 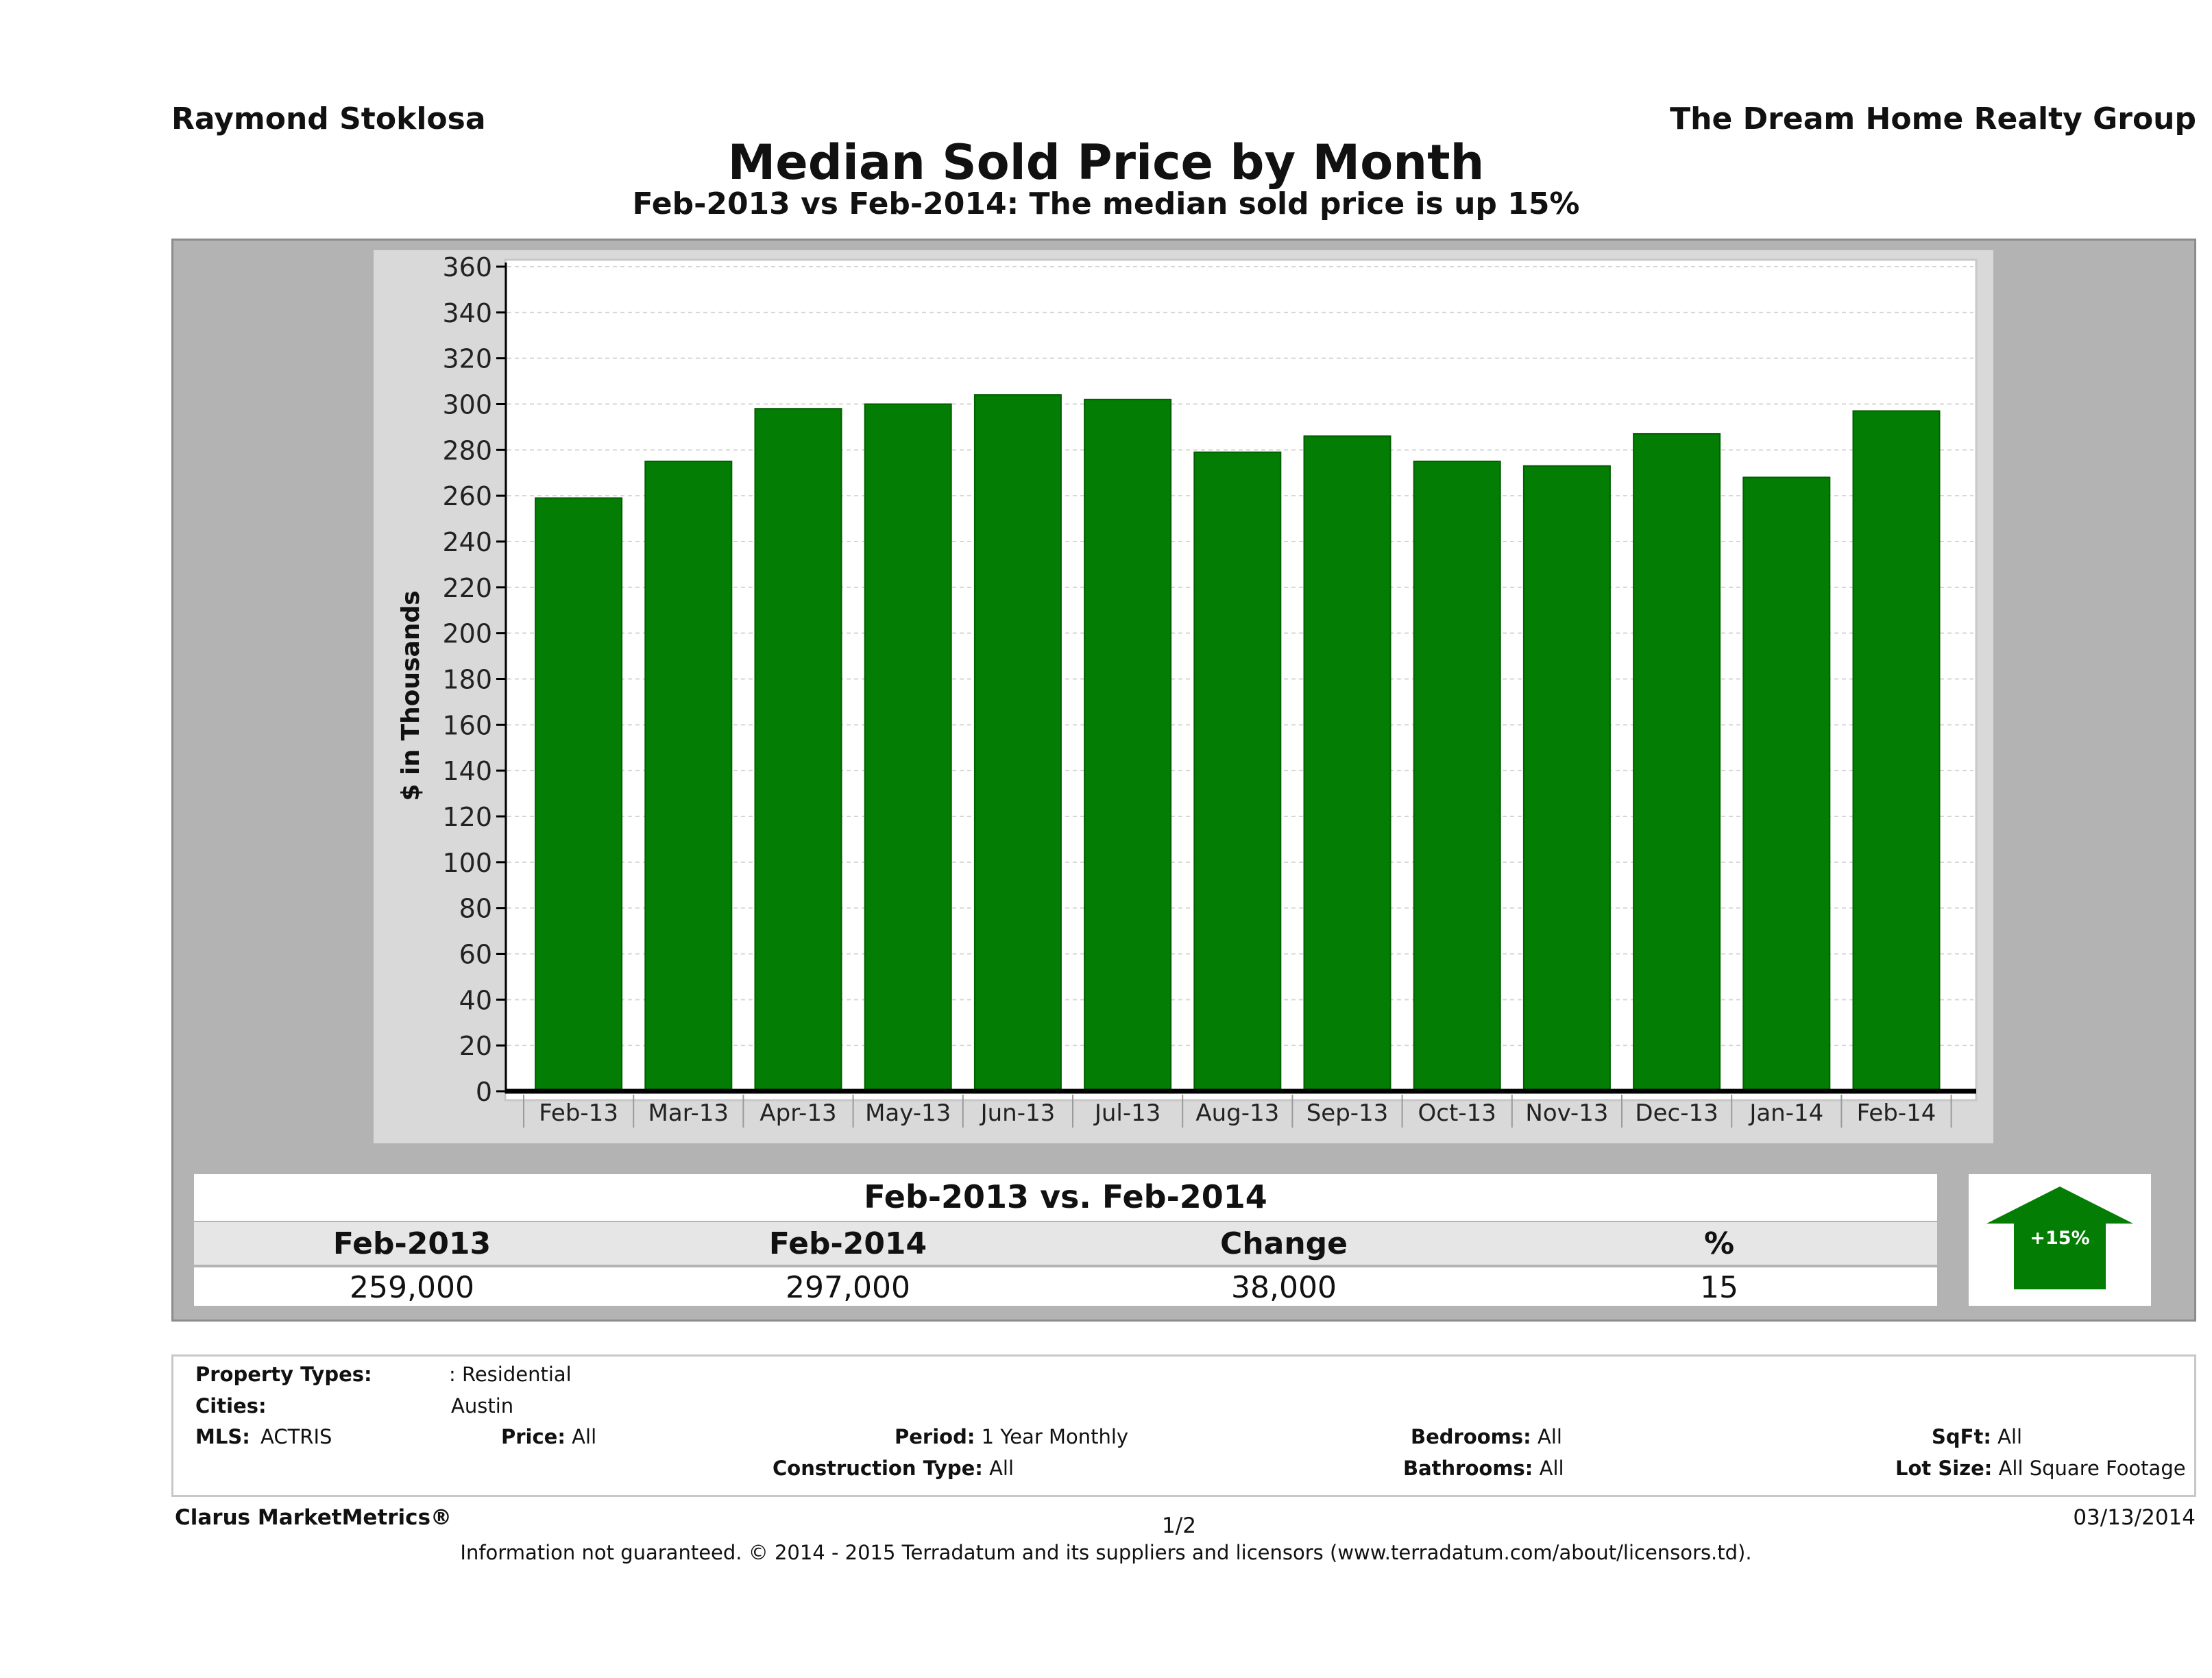 What do you see at coordinates (222, 1436) in the screenshot?
I see `mls-label: MLS:` at bounding box center [222, 1436].